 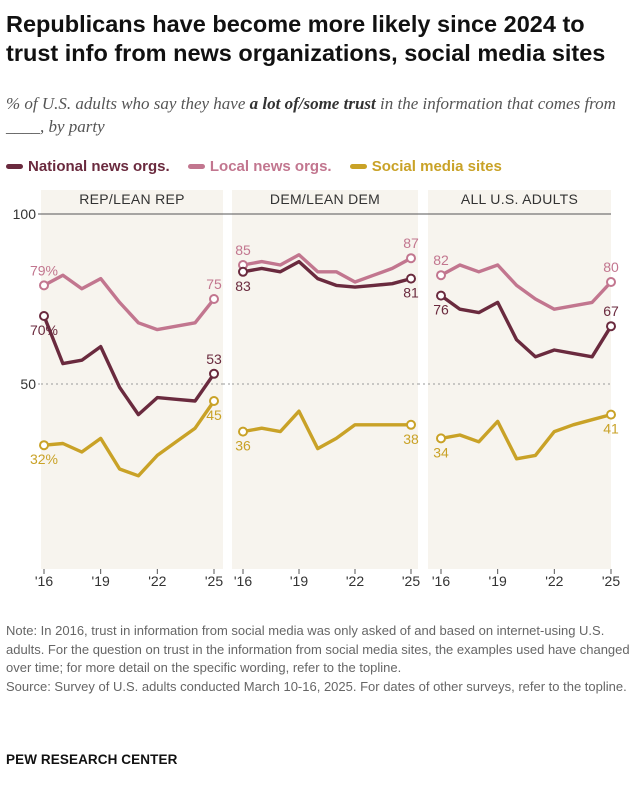 I want to click on end-label-local: 87, so click(x=411, y=243).